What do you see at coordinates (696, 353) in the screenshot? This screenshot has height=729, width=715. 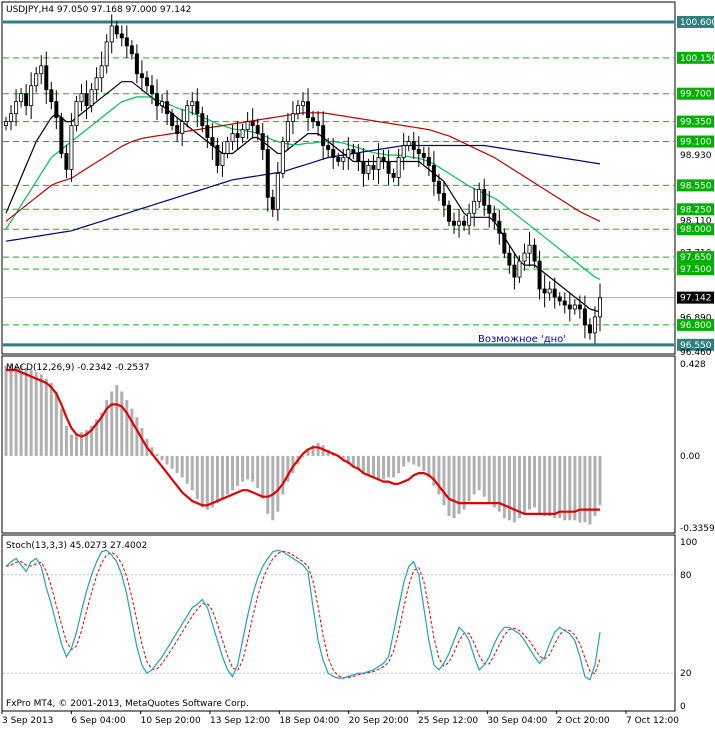 I see `price-axis-label: 96.460` at bounding box center [696, 353].